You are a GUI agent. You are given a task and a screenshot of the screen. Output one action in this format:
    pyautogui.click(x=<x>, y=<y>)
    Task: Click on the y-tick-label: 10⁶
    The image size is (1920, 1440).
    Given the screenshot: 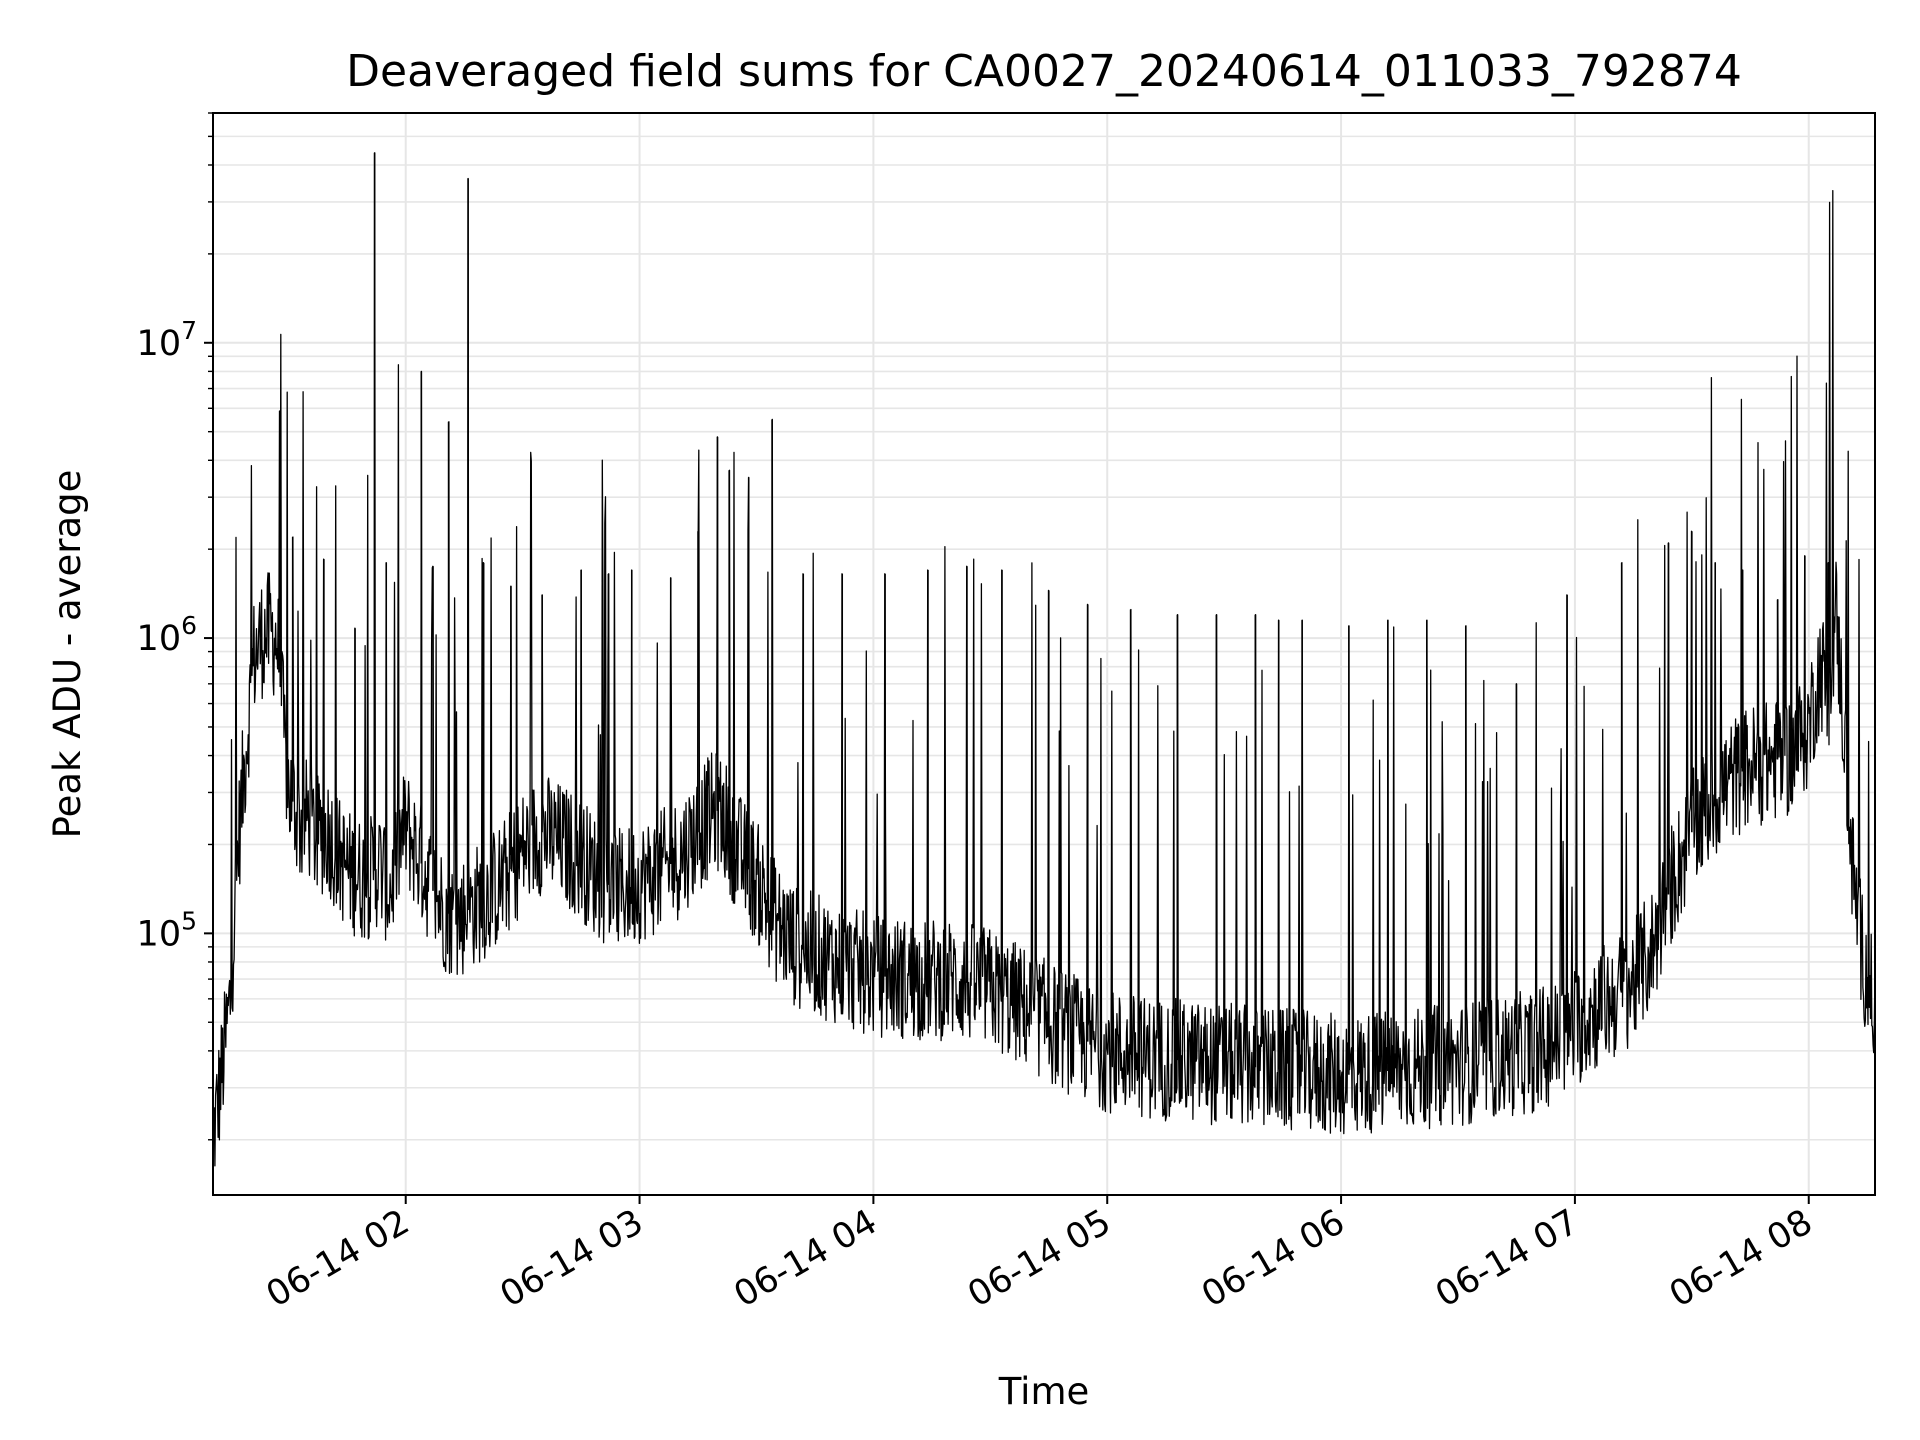 What is the action you would take?
    pyautogui.click(x=167, y=635)
    